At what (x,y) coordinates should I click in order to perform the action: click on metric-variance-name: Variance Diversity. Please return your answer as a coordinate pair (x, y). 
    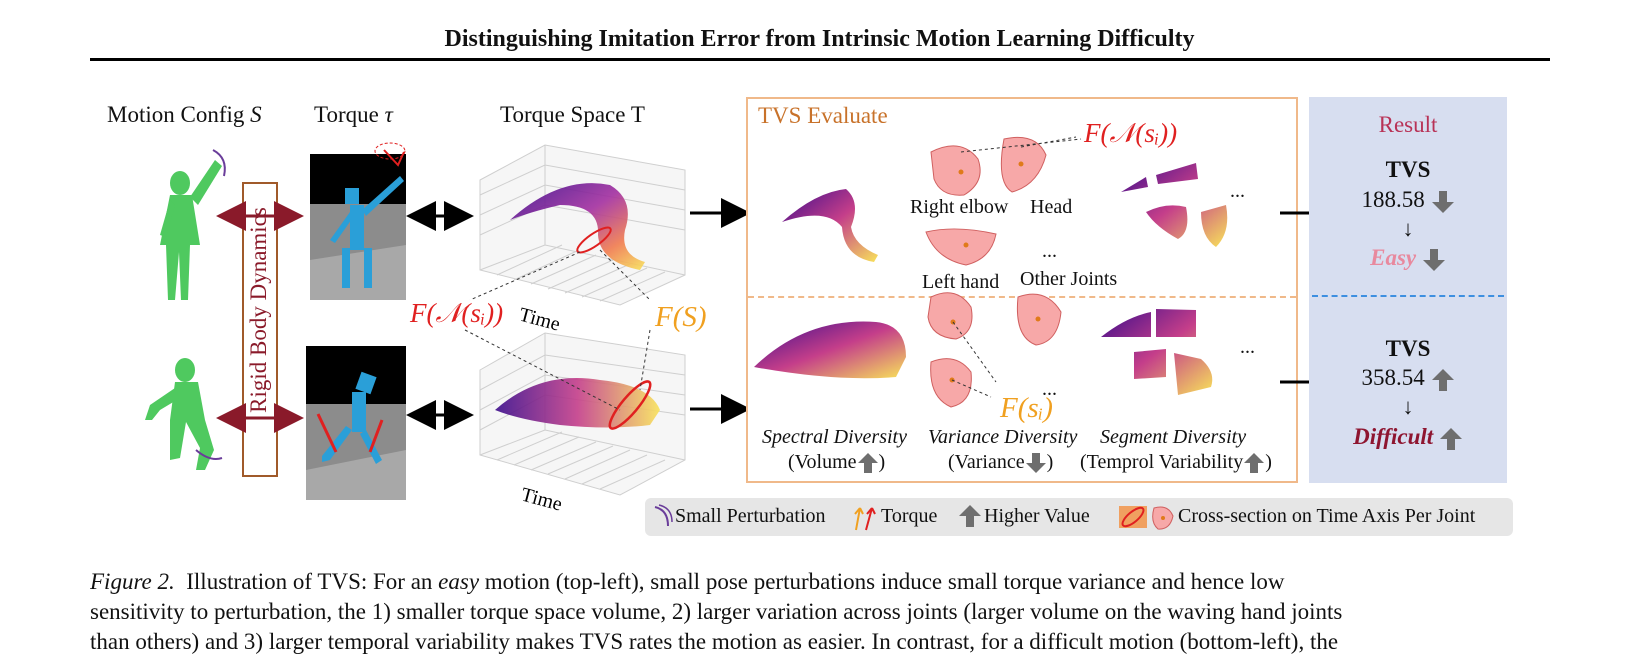
    Looking at the image, I should click on (1003, 437).